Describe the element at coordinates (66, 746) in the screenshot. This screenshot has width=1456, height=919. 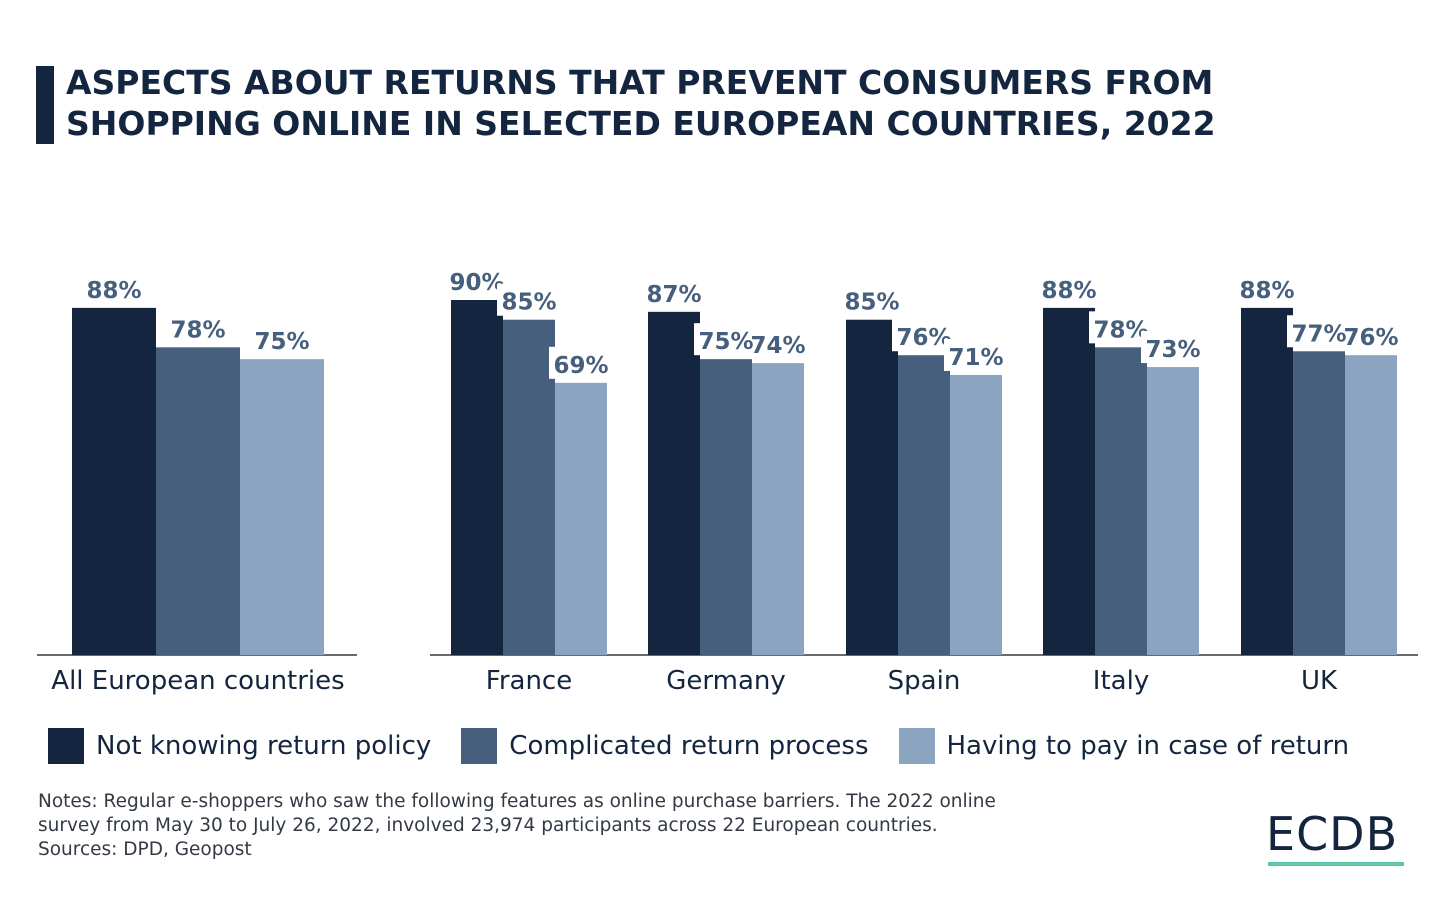
I see `legend-swatch-not-knowing` at that location.